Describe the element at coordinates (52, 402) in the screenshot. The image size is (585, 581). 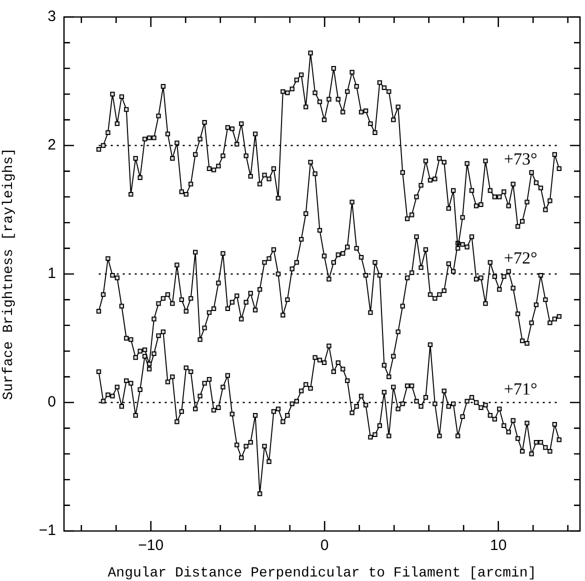
I see `y-tick-label: 0` at that location.